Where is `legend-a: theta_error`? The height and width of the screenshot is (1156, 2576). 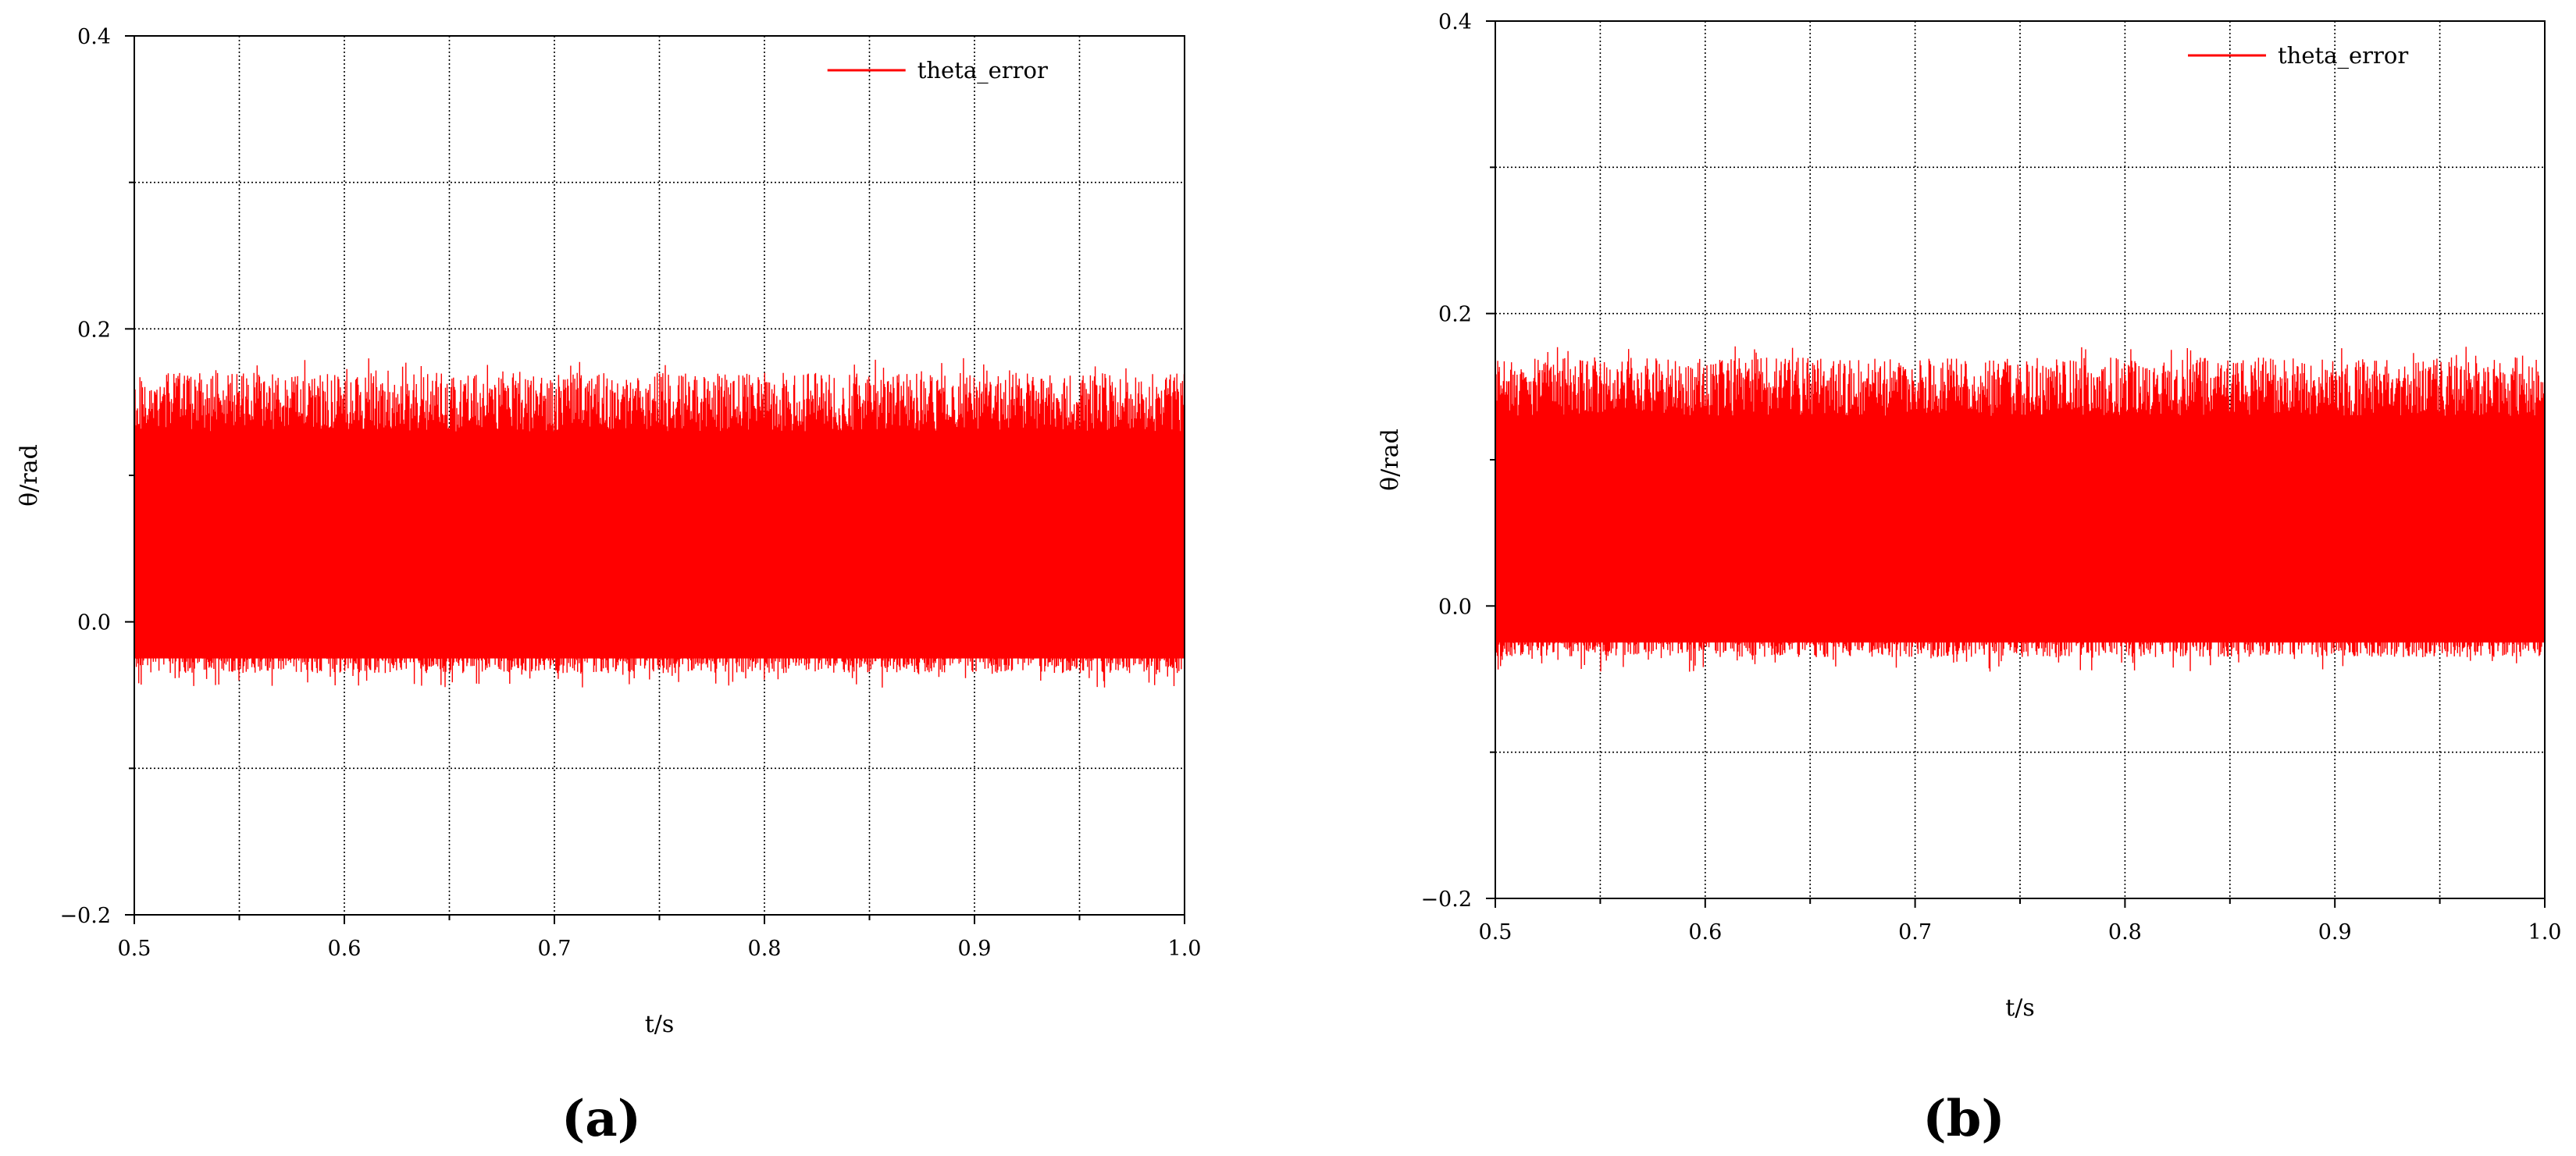 legend-a: theta_error is located at coordinates (938, 71).